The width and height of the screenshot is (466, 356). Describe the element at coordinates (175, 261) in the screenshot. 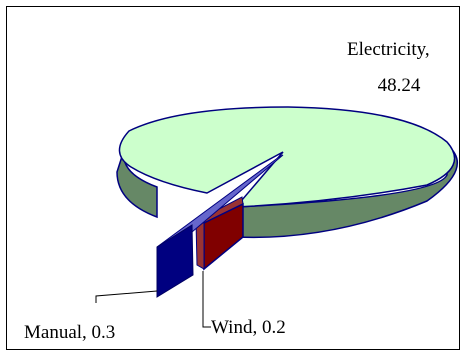

I see `pie-slice-manual-side` at that location.